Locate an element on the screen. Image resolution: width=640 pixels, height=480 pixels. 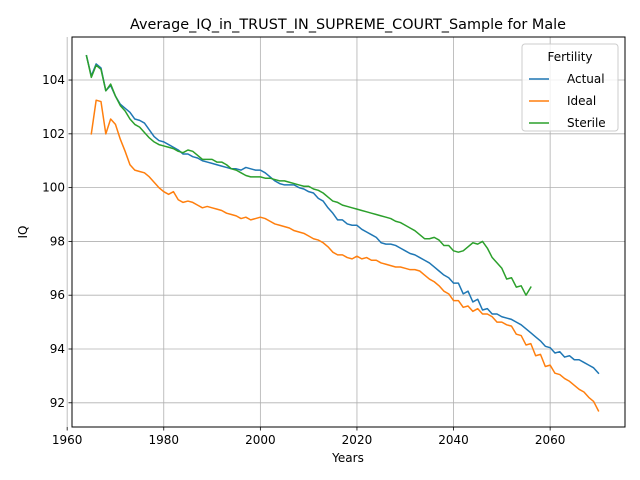
y-tick-label: 104 is located at coordinates (53, 80).